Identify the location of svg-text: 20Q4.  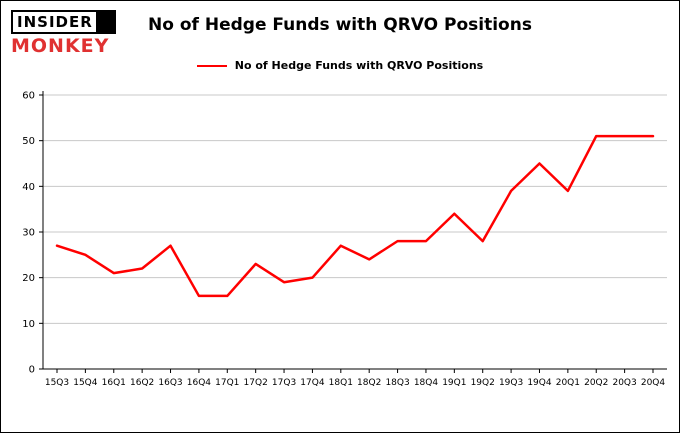
(653, 383).